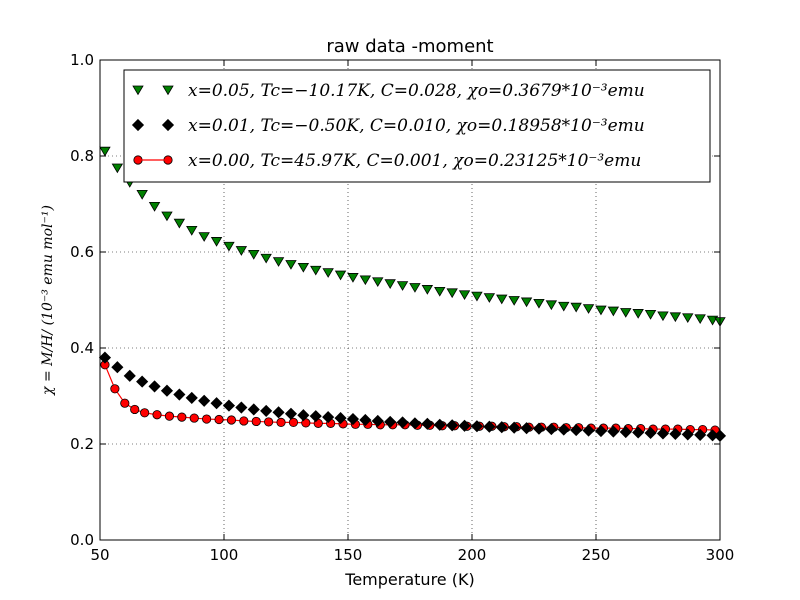 The image size is (800, 600). I want to click on x-tick-label: 100, so click(224, 555).